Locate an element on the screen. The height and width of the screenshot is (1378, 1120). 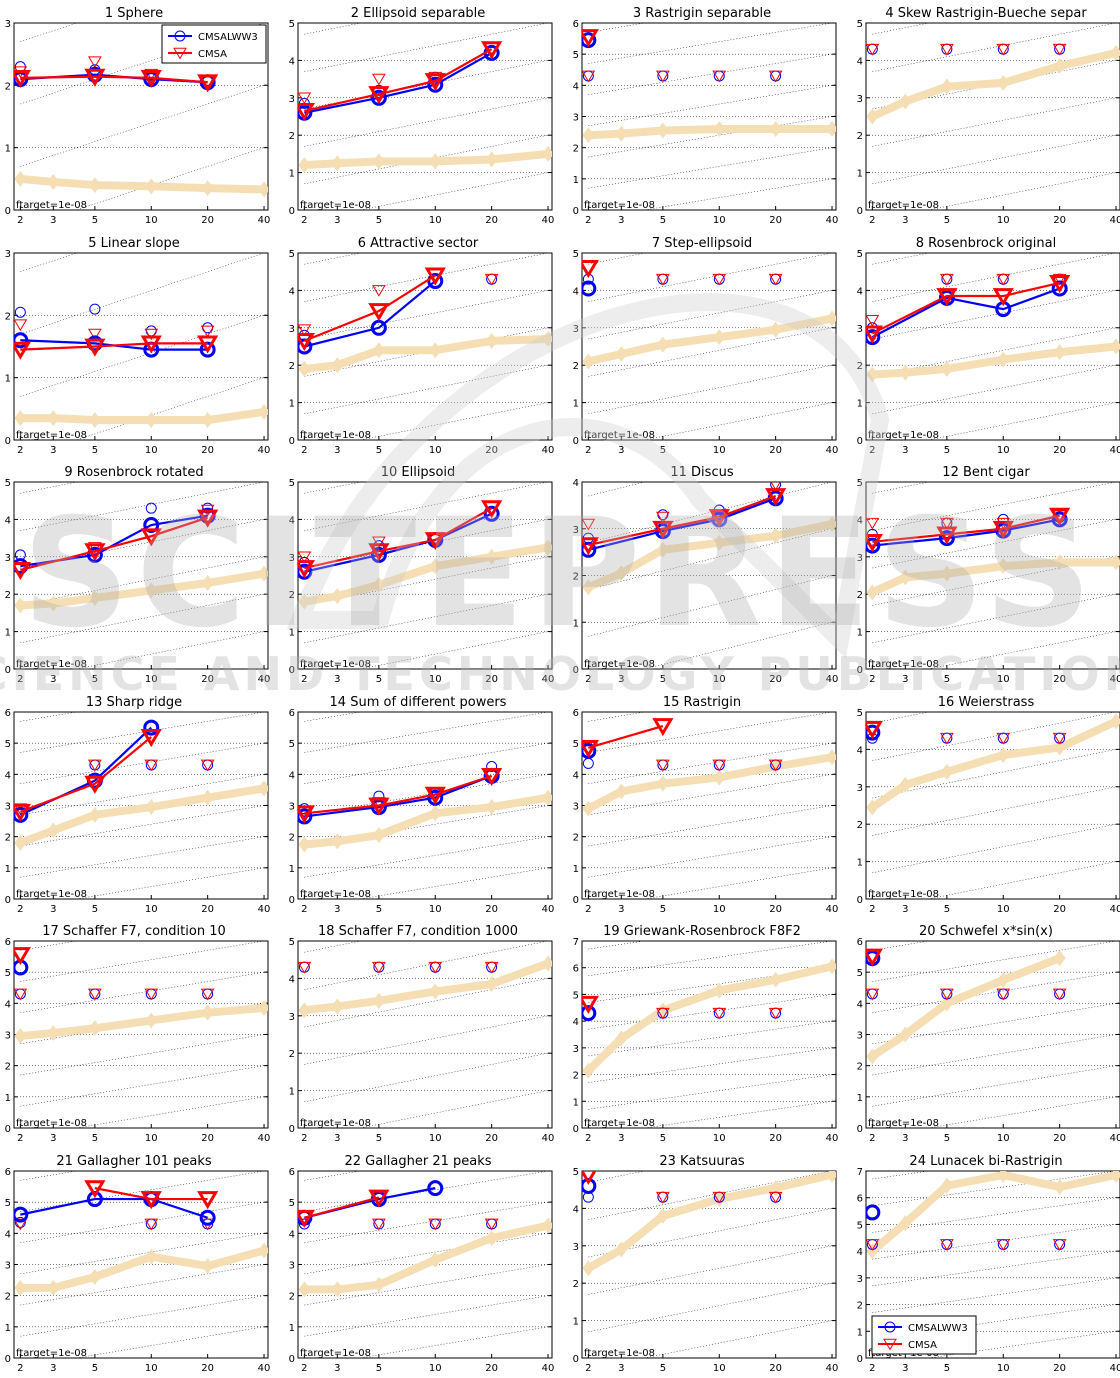
chart-title: 17 Schaffer F7, condition 10 is located at coordinates (134, 931).